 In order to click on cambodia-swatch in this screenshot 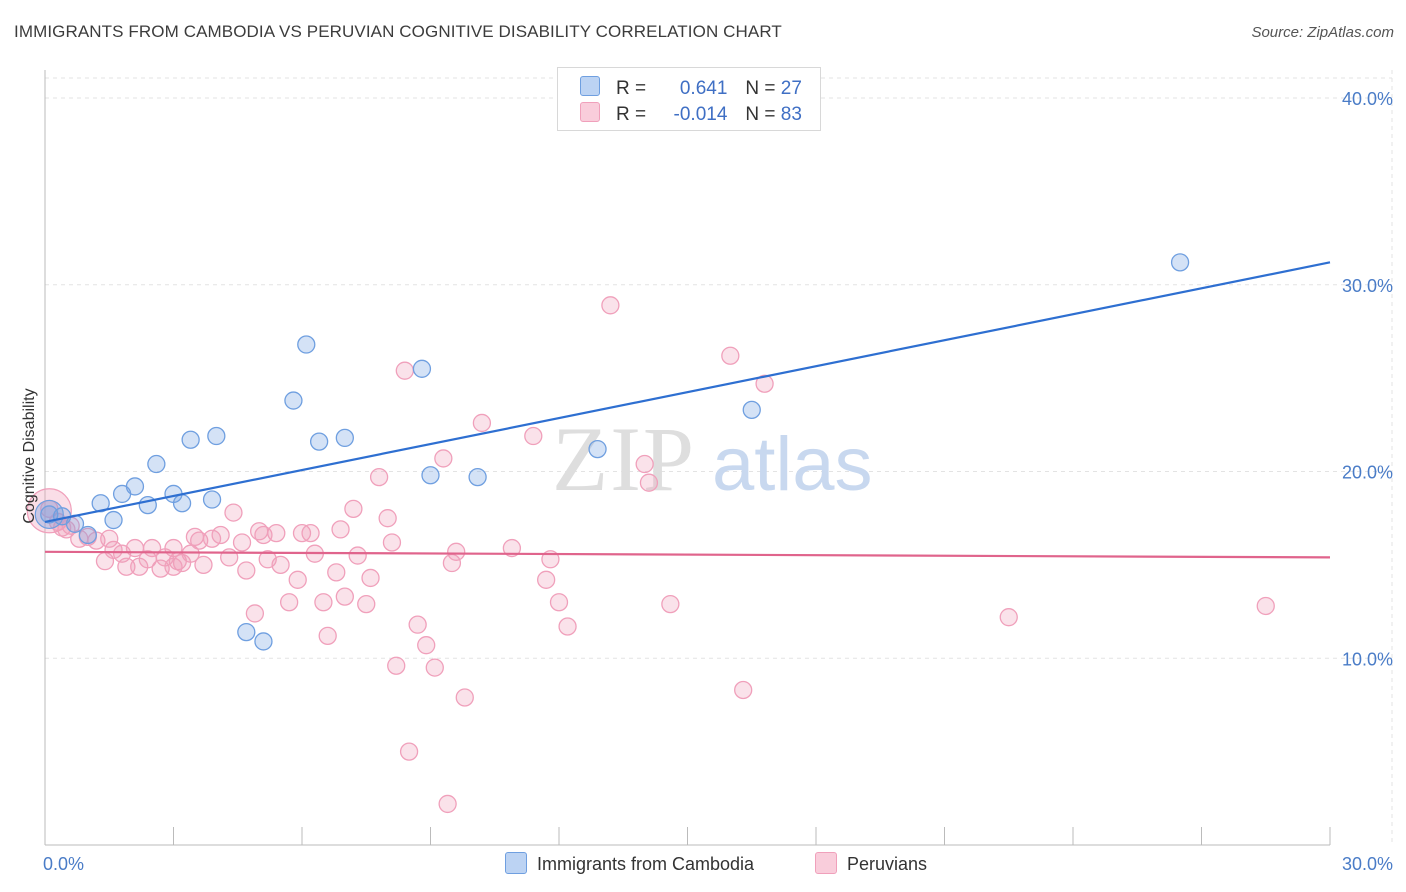, I will do `click(590, 86)`.